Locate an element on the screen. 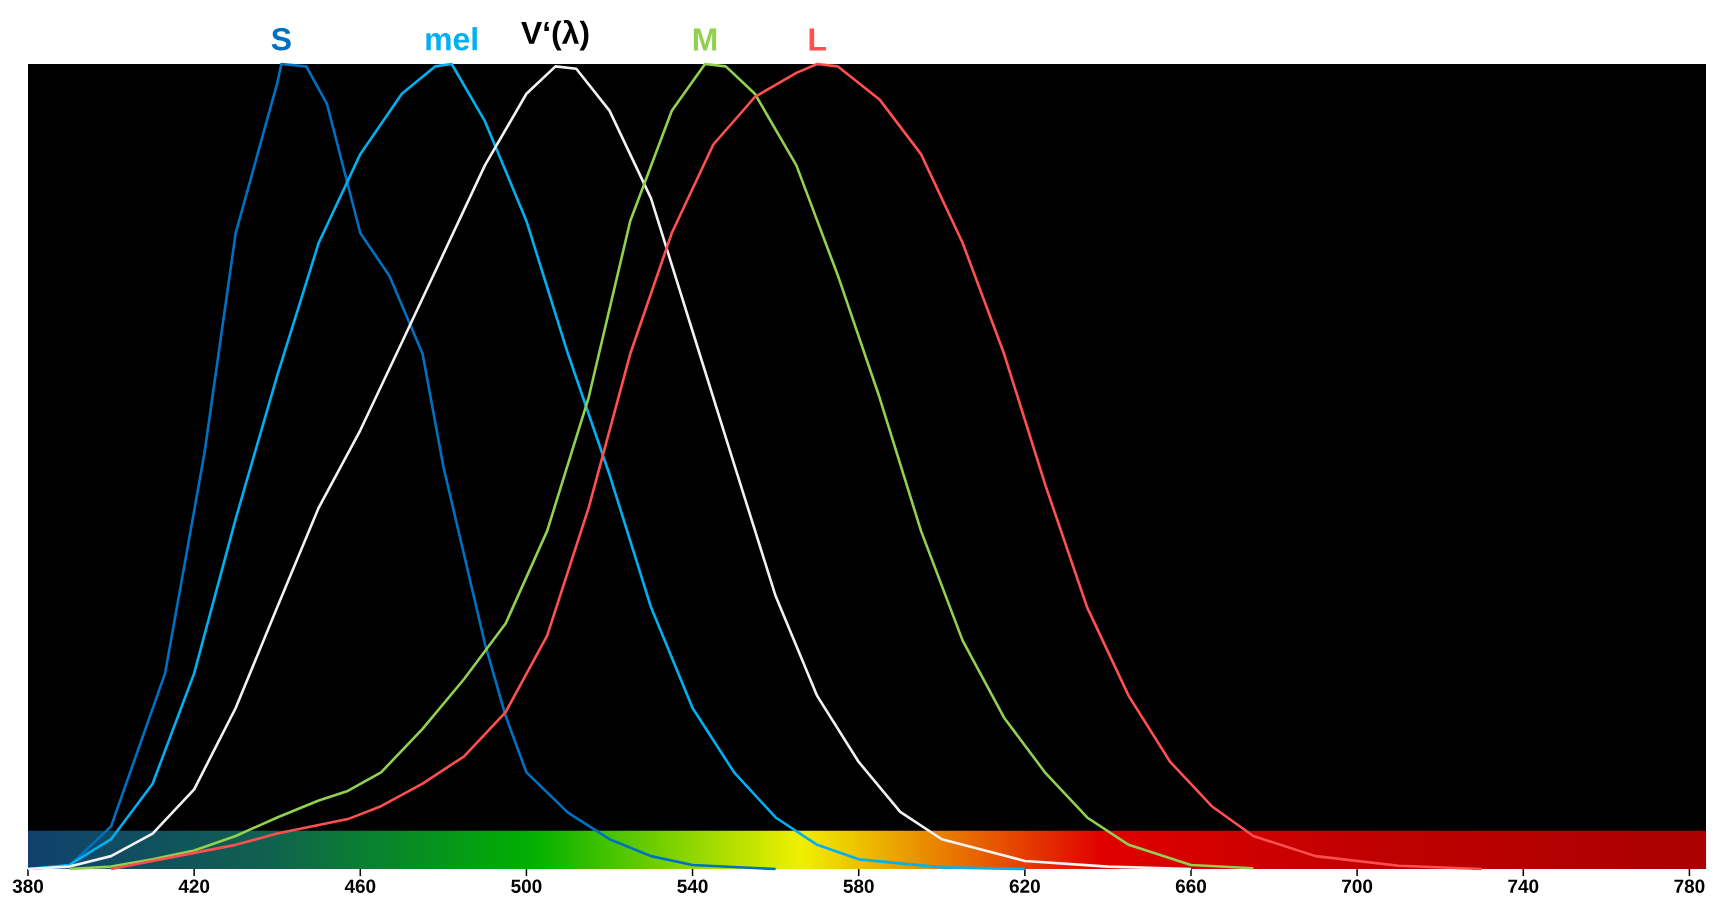 Image resolution: width=1731 pixels, height=923 pixels. x-tick-label: 500 is located at coordinates (526, 886).